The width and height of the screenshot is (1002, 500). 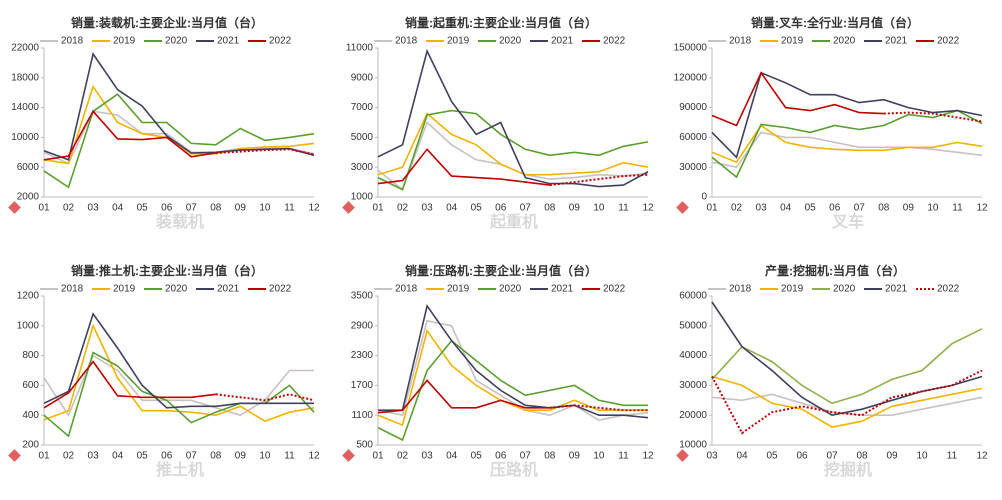 What do you see at coordinates (167, 270) in the screenshot?
I see `chart-title: 销量:推土机:主要企业:当月值（台）` at bounding box center [167, 270].